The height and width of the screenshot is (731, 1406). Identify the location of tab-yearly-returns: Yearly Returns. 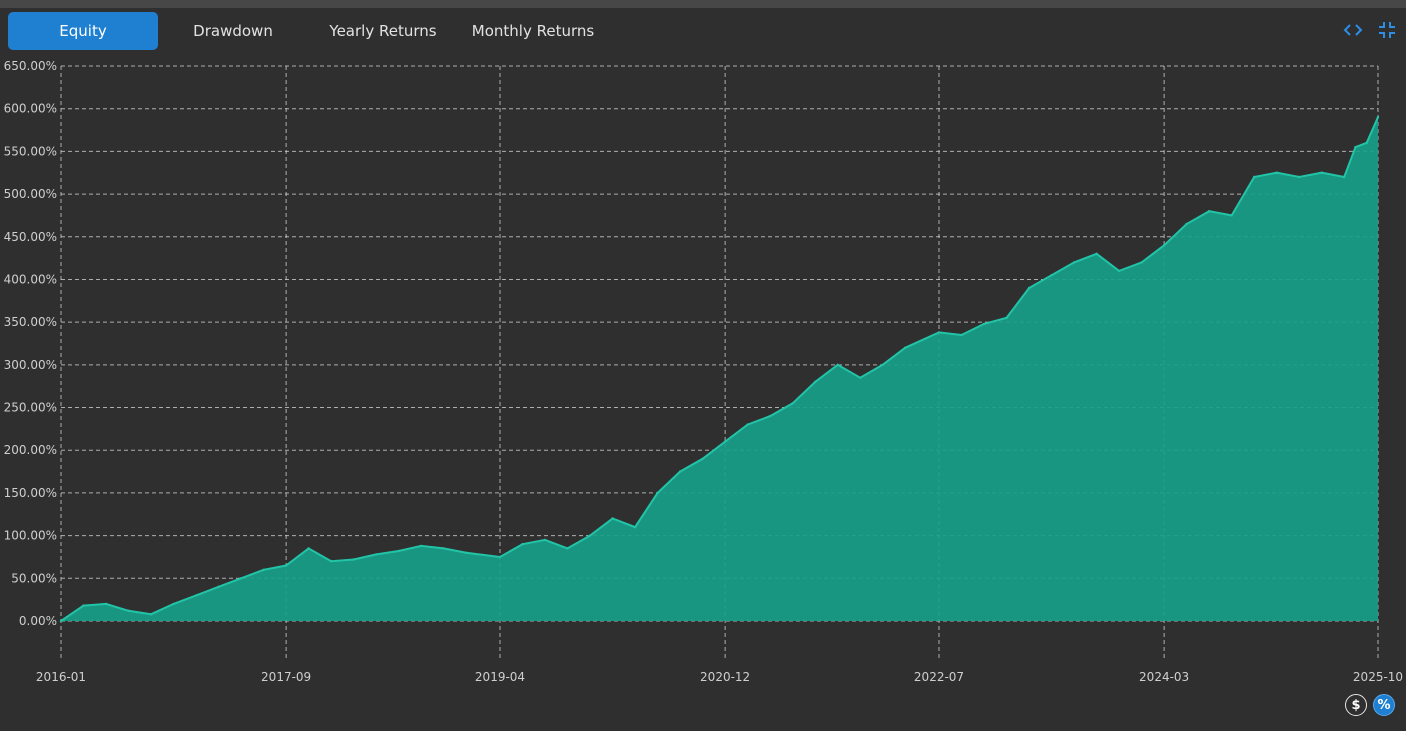
(383, 31).